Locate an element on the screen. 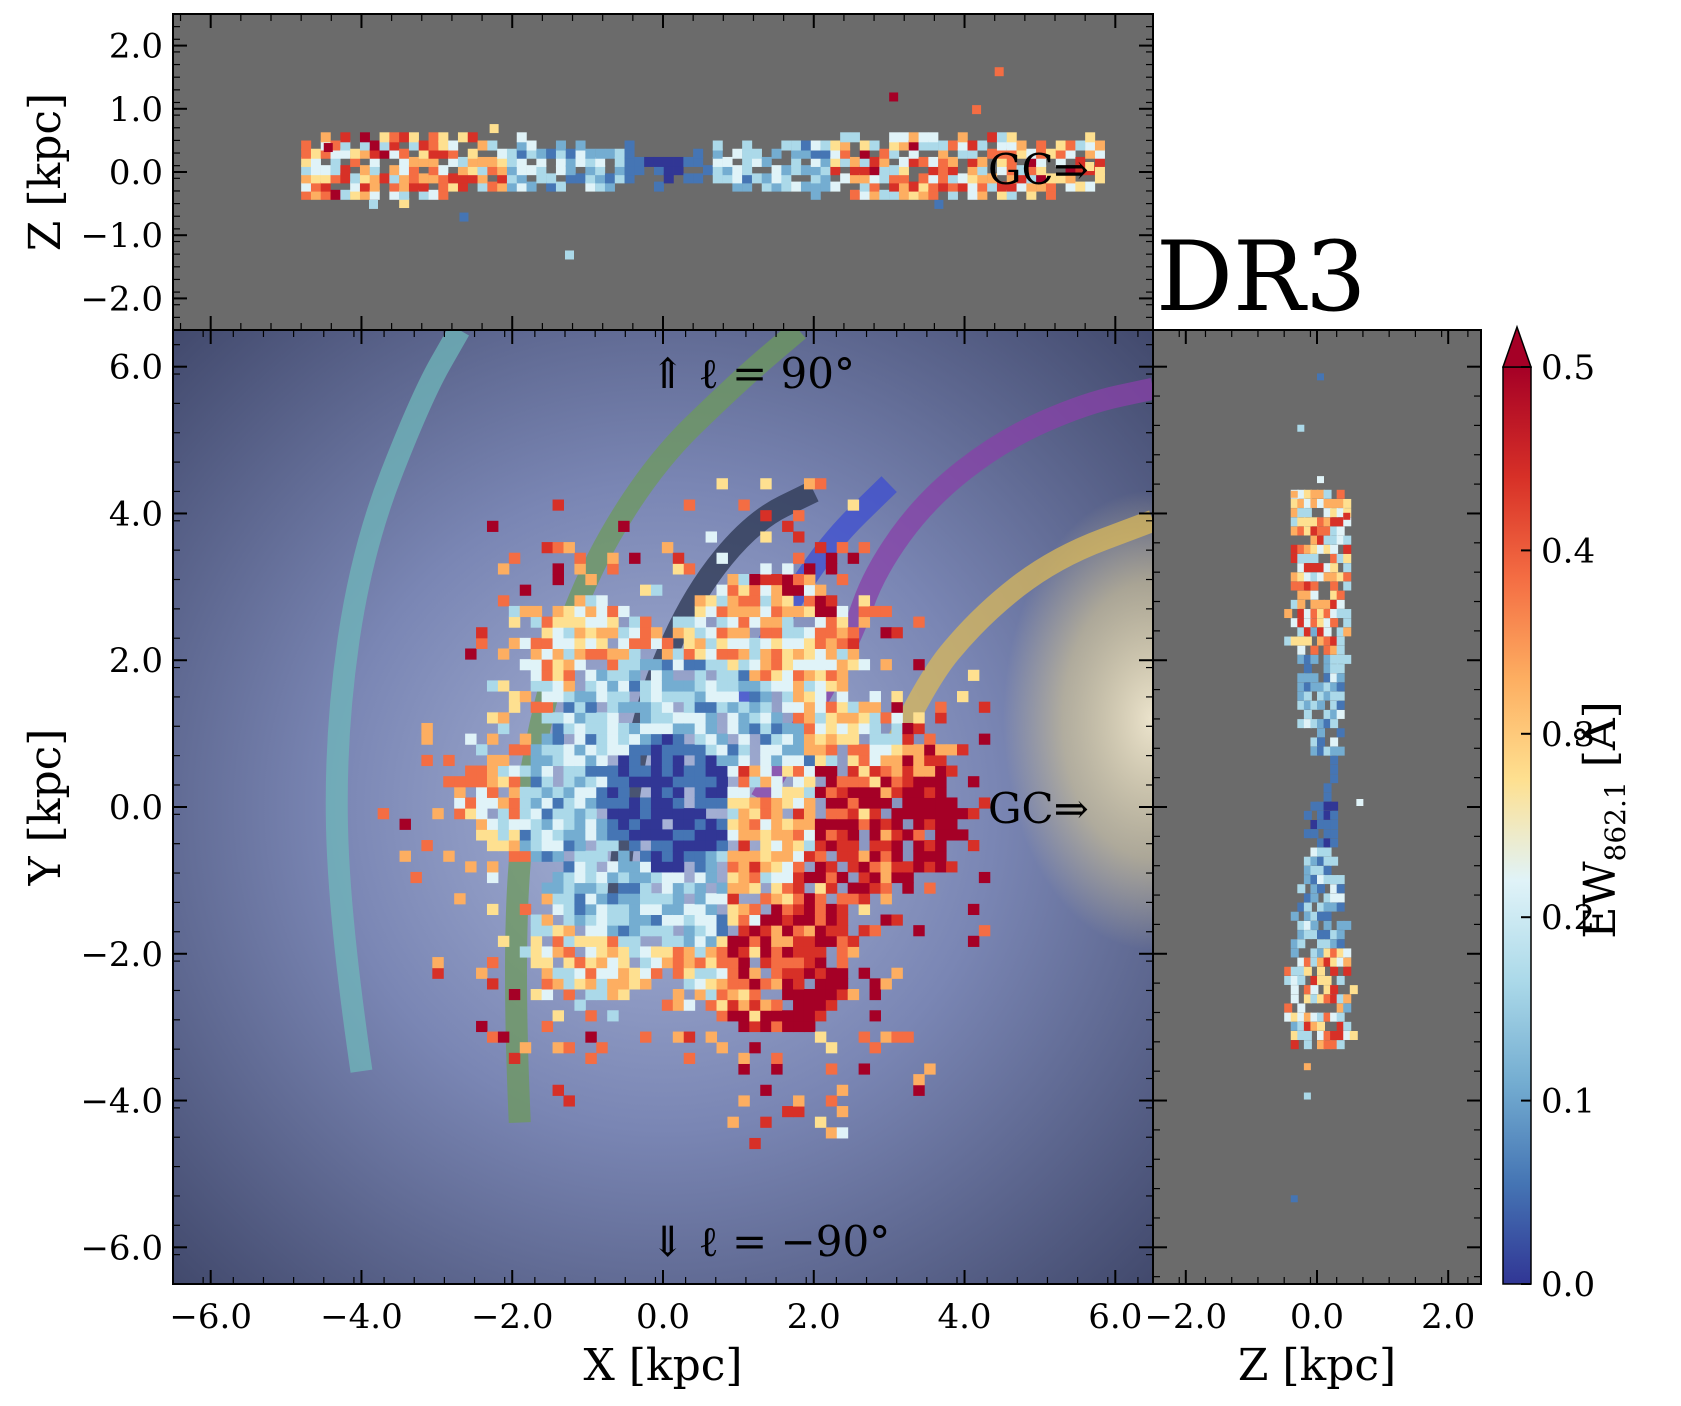  xy-xtick-label: 0.0 is located at coordinates (663, 1317).